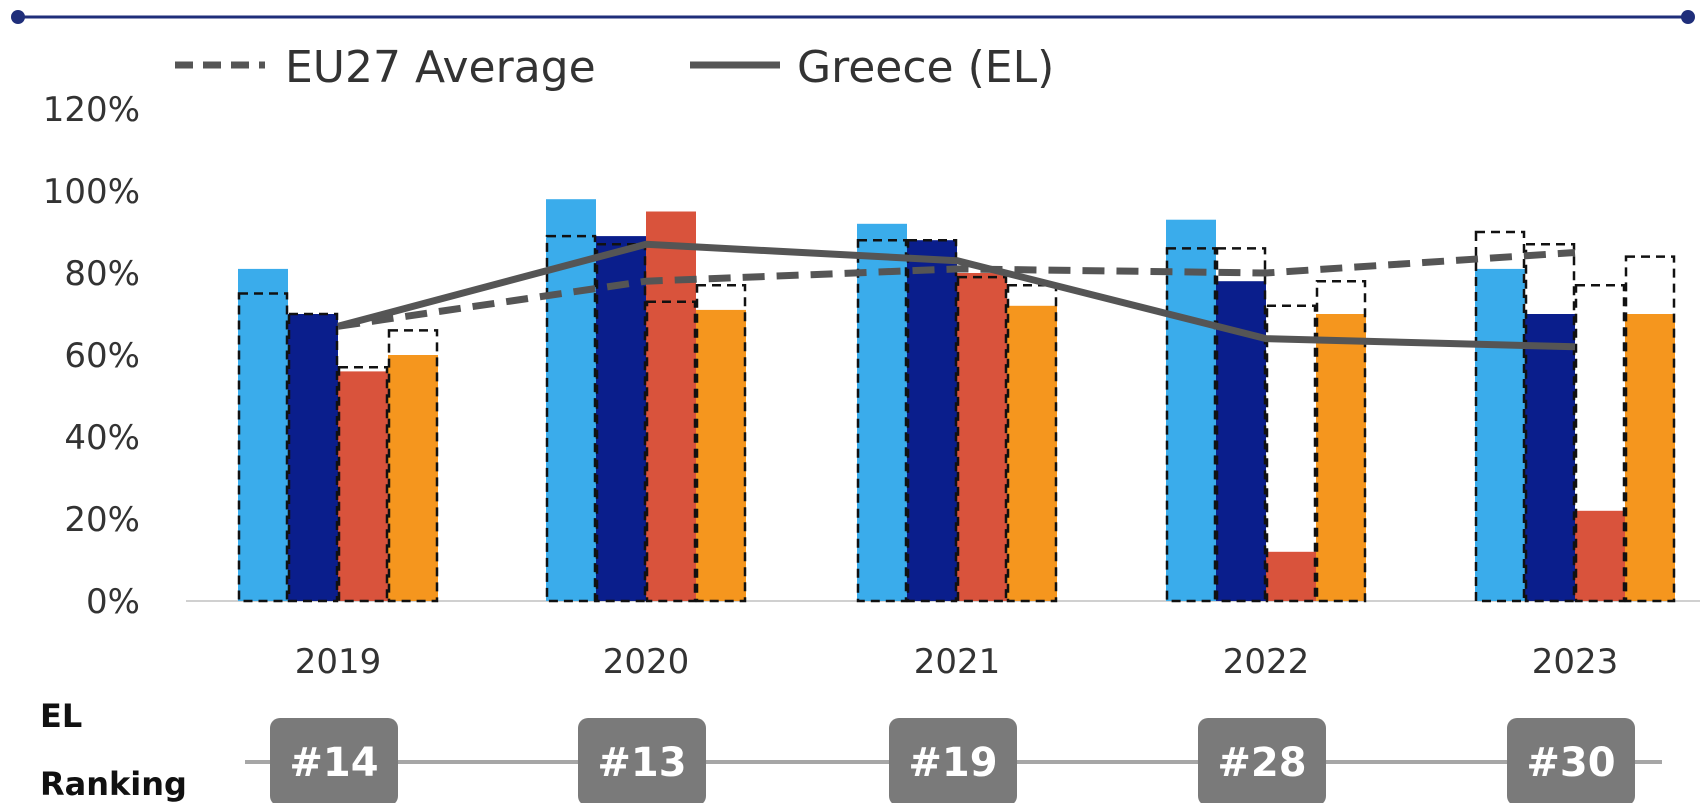  What do you see at coordinates (61, 716) in the screenshot?
I see `ranking-title-line1: EL` at bounding box center [61, 716].